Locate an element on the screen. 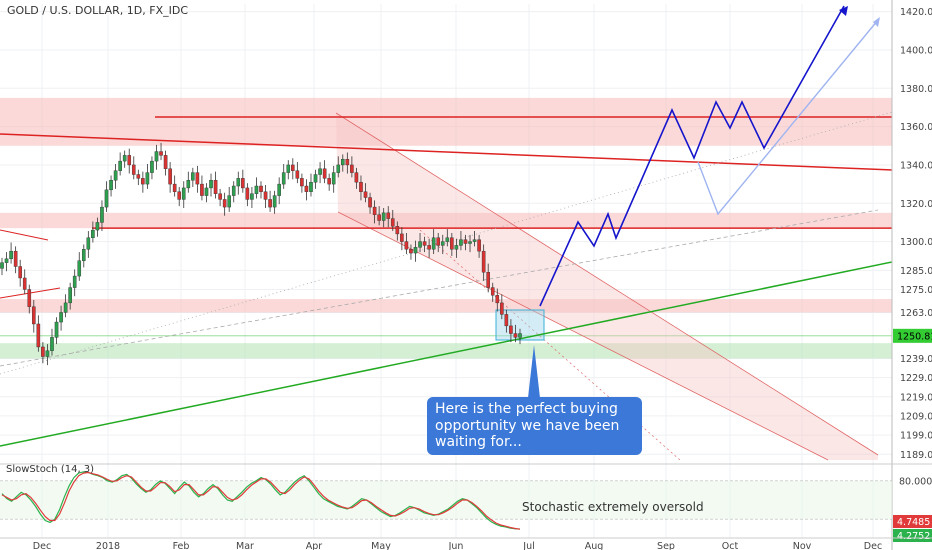  resistance-trendline is located at coordinates (446, 152).